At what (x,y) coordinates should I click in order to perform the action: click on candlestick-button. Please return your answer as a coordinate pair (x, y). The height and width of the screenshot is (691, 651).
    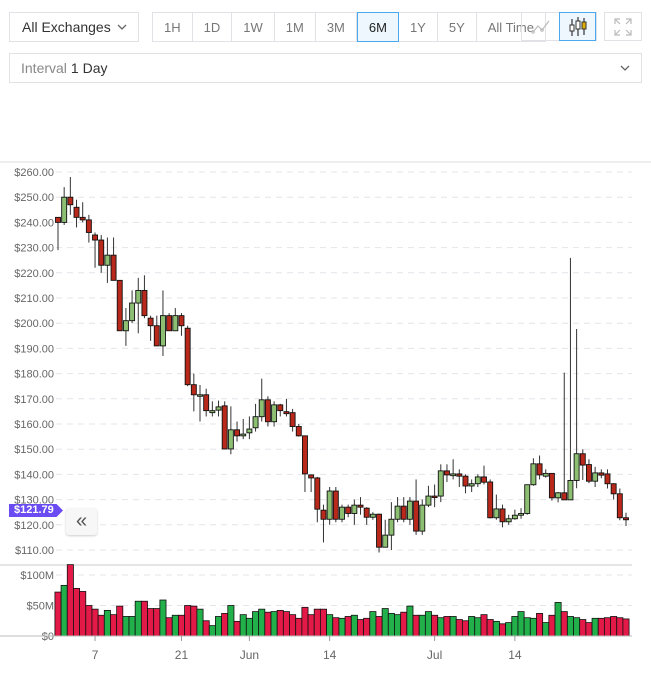
    Looking at the image, I should click on (577, 26).